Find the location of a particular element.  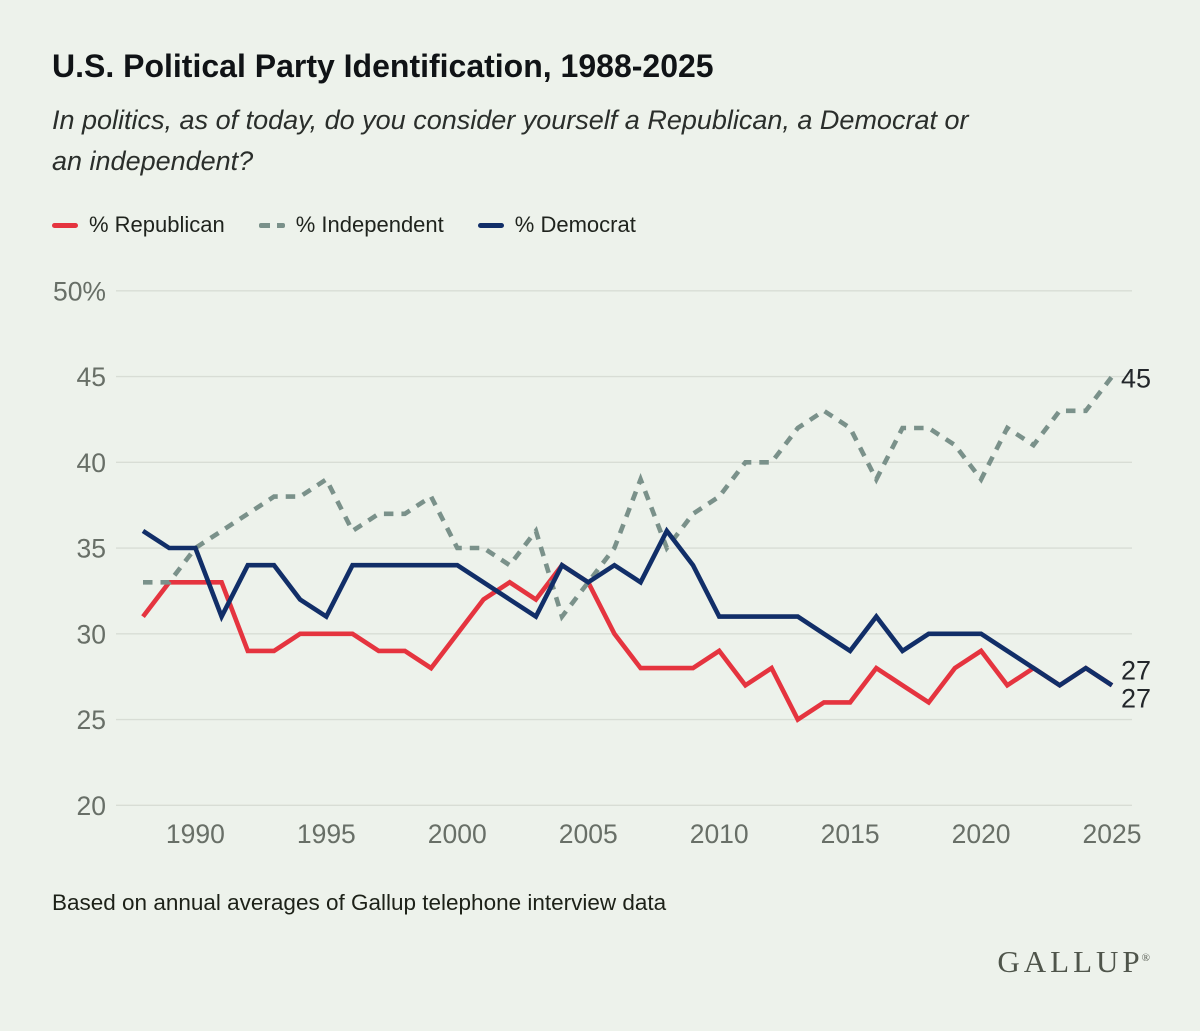

y-tick-25: 25 is located at coordinates (91, 720).